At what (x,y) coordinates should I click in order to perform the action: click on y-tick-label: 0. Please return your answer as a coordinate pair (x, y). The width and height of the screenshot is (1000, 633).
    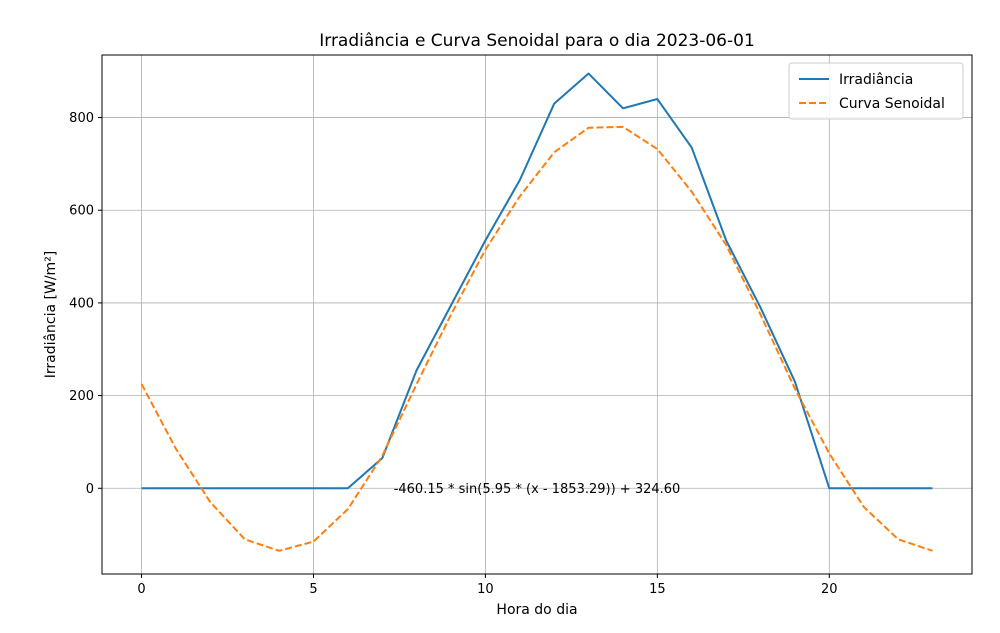
    Looking at the image, I should click on (90, 489).